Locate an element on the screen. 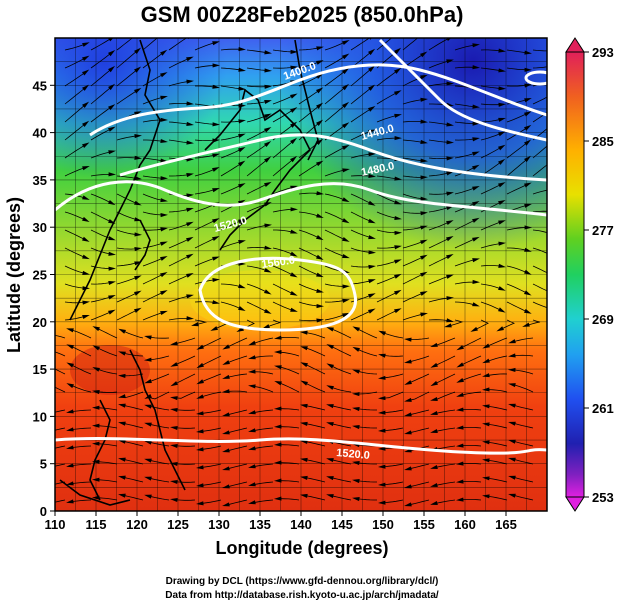 The width and height of the screenshot is (619, 605). warm-patch is located at coordinates (110, 370).